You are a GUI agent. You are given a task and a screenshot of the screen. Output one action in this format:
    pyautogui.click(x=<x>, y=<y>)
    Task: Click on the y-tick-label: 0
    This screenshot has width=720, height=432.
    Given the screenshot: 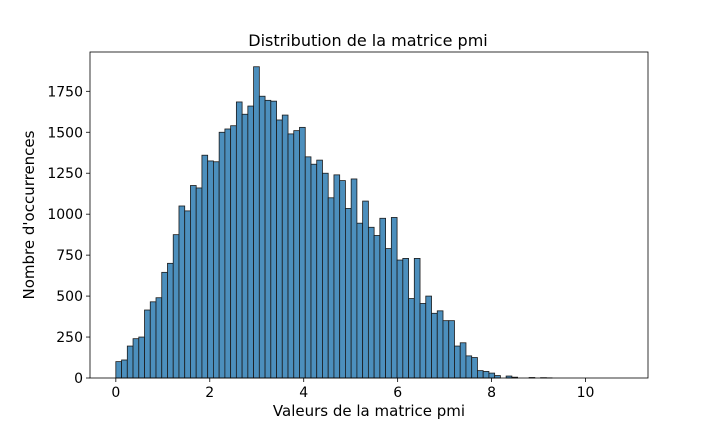 What is the action you would take?
    pyautogui.click(x=78, y=379)
    